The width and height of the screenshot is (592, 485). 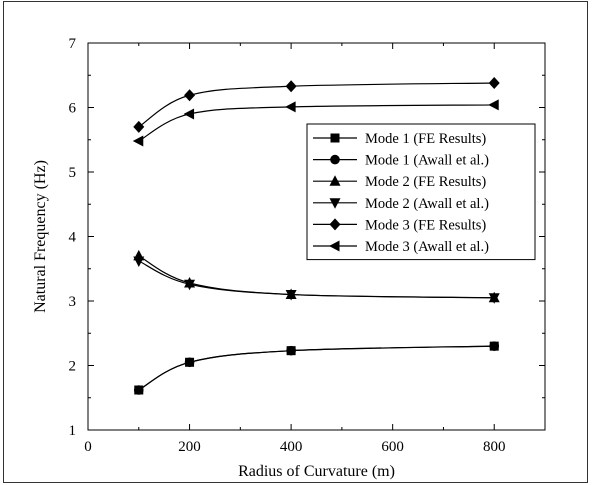 I want to click on x-axis-label: Radius of Curvature (m), so click(x=316, y=471).